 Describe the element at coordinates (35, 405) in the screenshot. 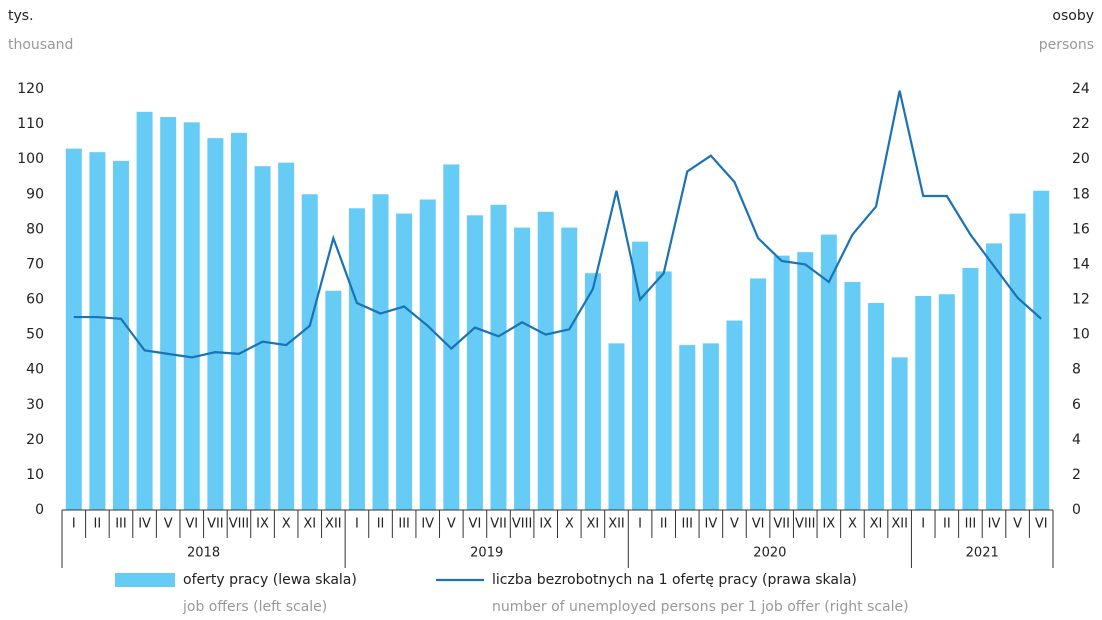

I see `y-tick-label: 30` at that location.